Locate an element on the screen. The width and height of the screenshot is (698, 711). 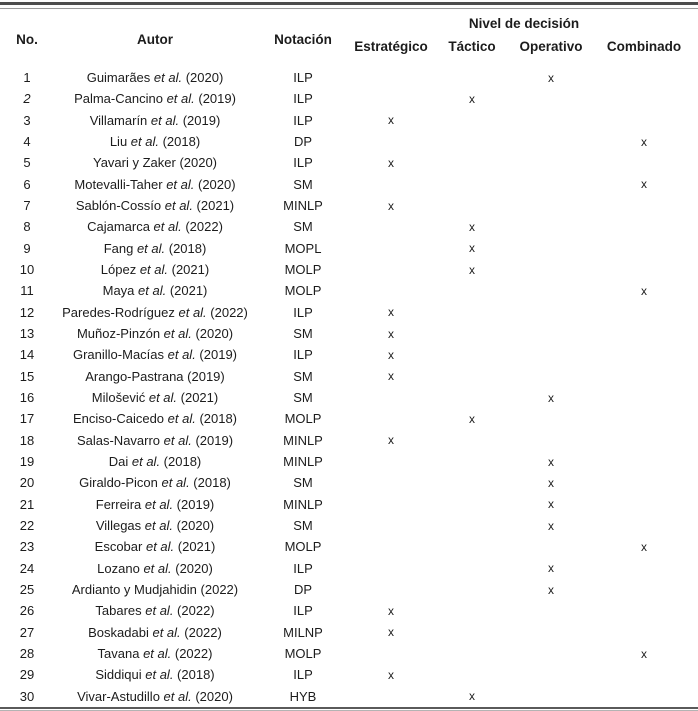
author-cell: Sablón-Cossío et al. (2021) is located at coordinates (155, 205).